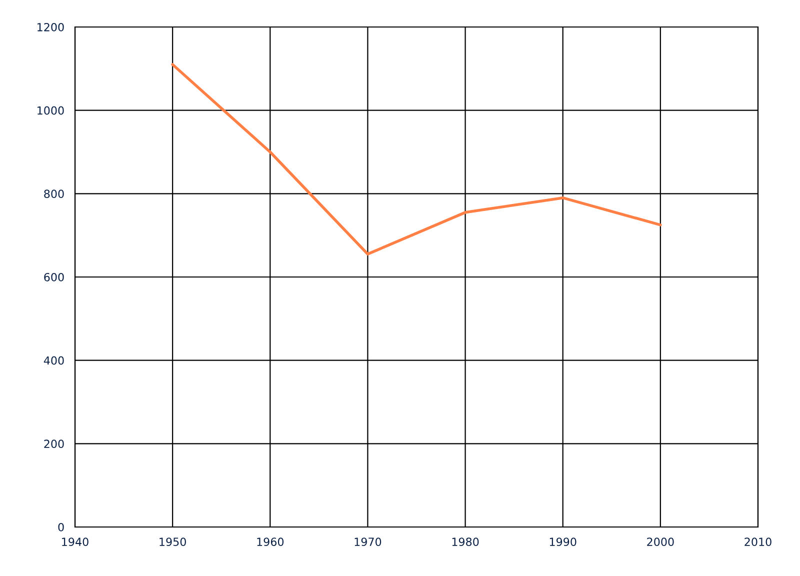 This screenshot has width=800, height=576. Describe the element at coordinates (54, 444) in the screenshot. I see `y-tick-label: 200` at that location.